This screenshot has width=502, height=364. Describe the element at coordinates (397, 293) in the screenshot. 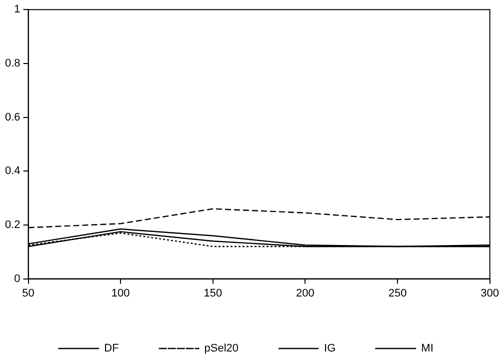

I see `x-tick-label: 250` at that location.